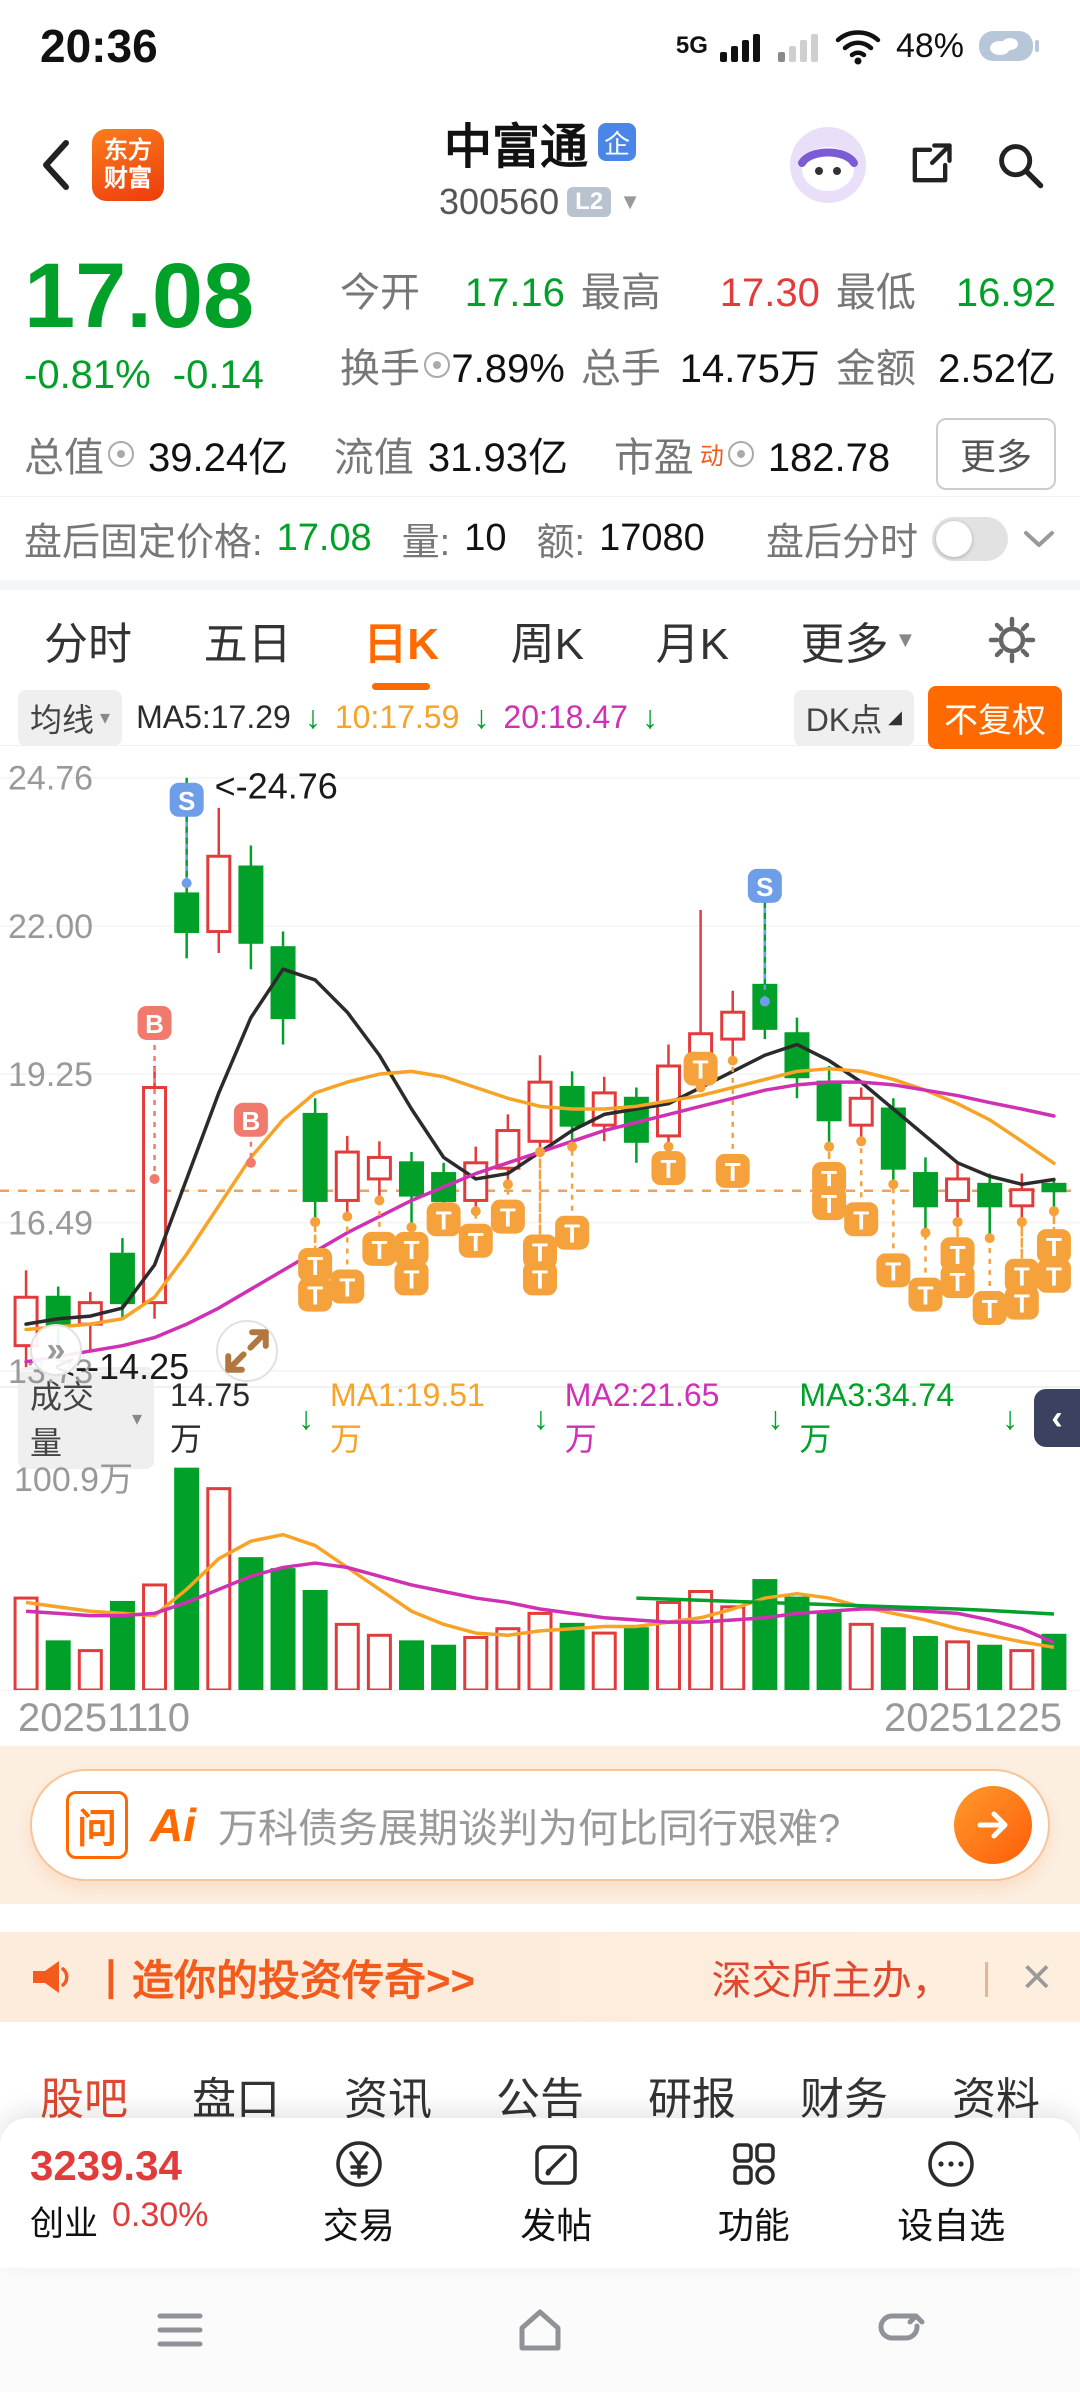  Describe the element at coordinates (236, 2096) in the screenshot. I see `tab-order-book: 盘口` at that location.